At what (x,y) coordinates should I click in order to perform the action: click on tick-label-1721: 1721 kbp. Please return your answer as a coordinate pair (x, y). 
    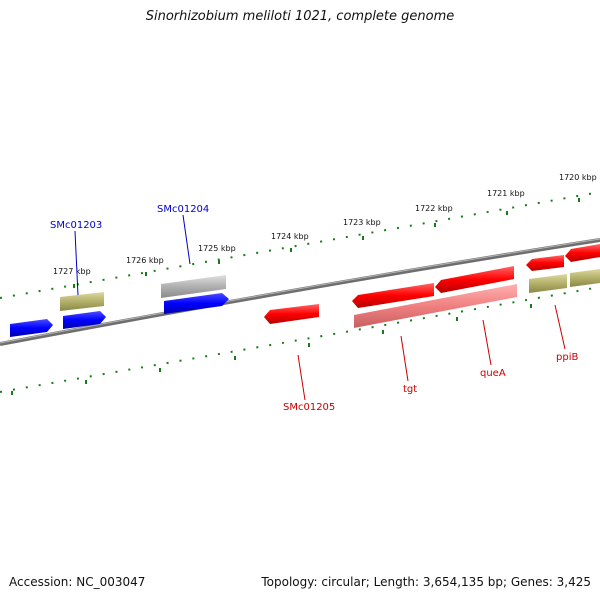
    Looking at the image, I should click on (506, 193).